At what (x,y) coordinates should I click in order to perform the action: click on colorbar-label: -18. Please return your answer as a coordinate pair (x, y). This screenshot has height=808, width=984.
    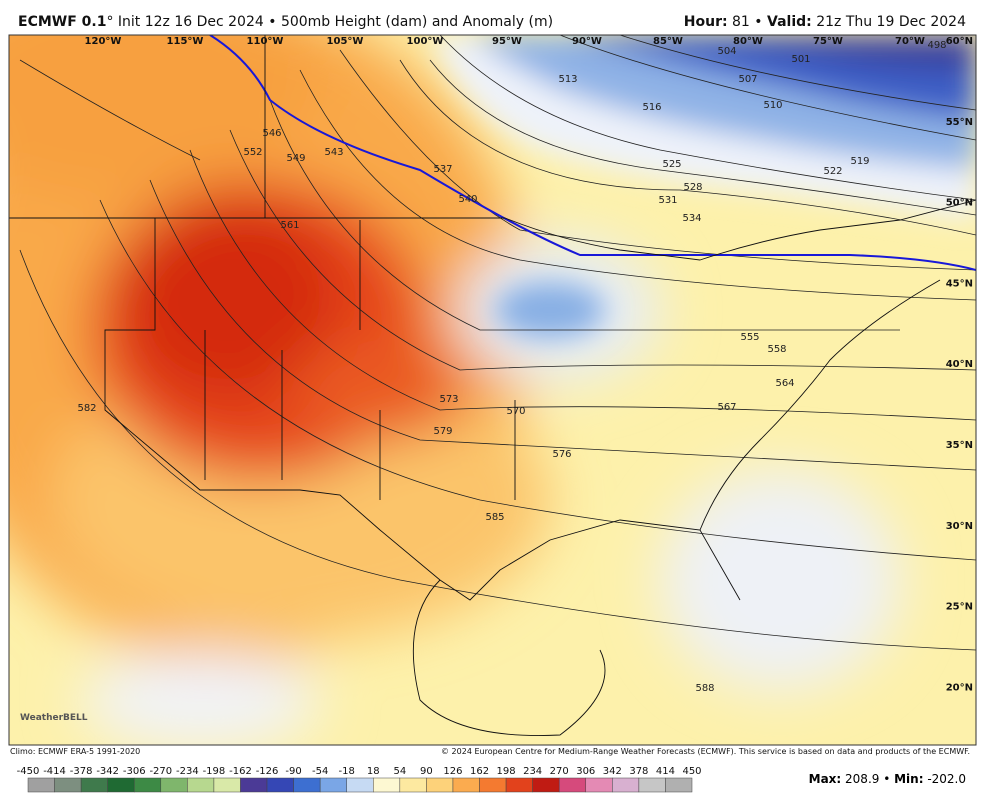
    Looking at the image, I should click on (347, 771).